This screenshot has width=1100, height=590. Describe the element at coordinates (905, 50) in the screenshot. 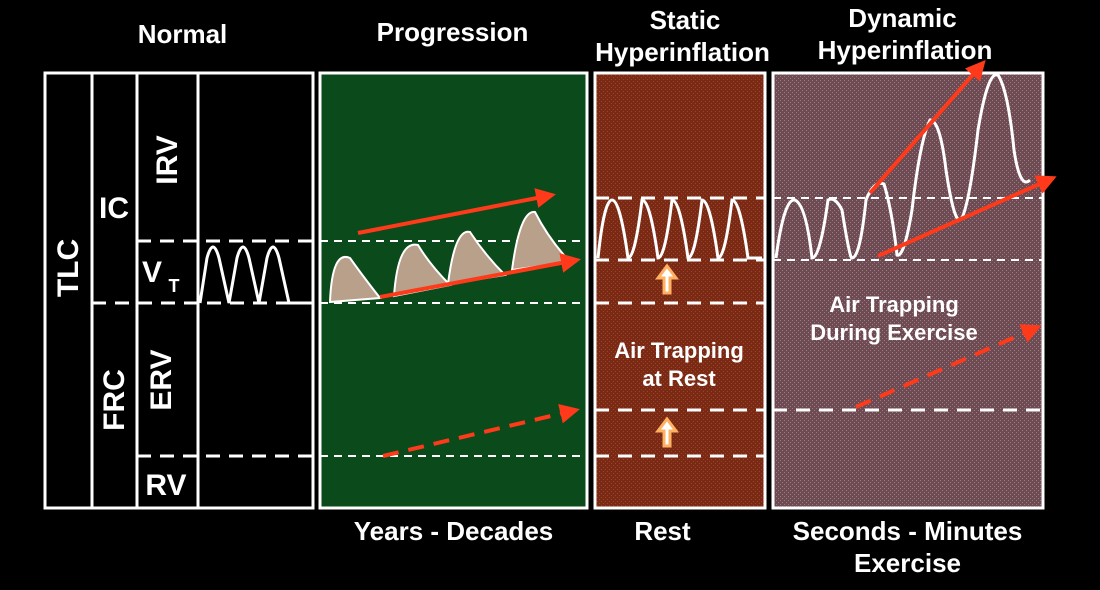

I see `header-dynamic-line2: Hyperinflation` at that location.